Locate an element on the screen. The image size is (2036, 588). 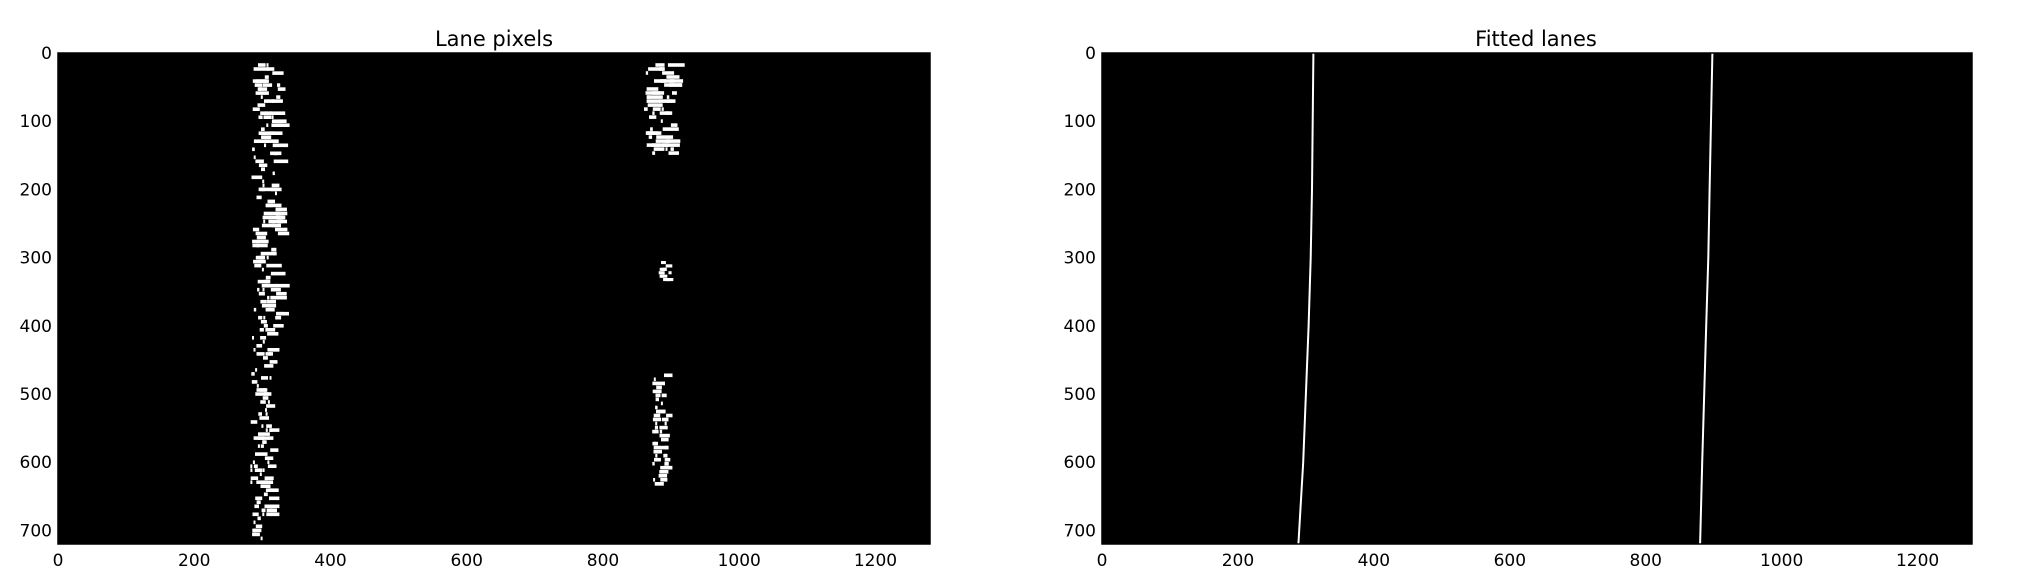
y-tick-label: 600 is located at coordinates (36, 463).